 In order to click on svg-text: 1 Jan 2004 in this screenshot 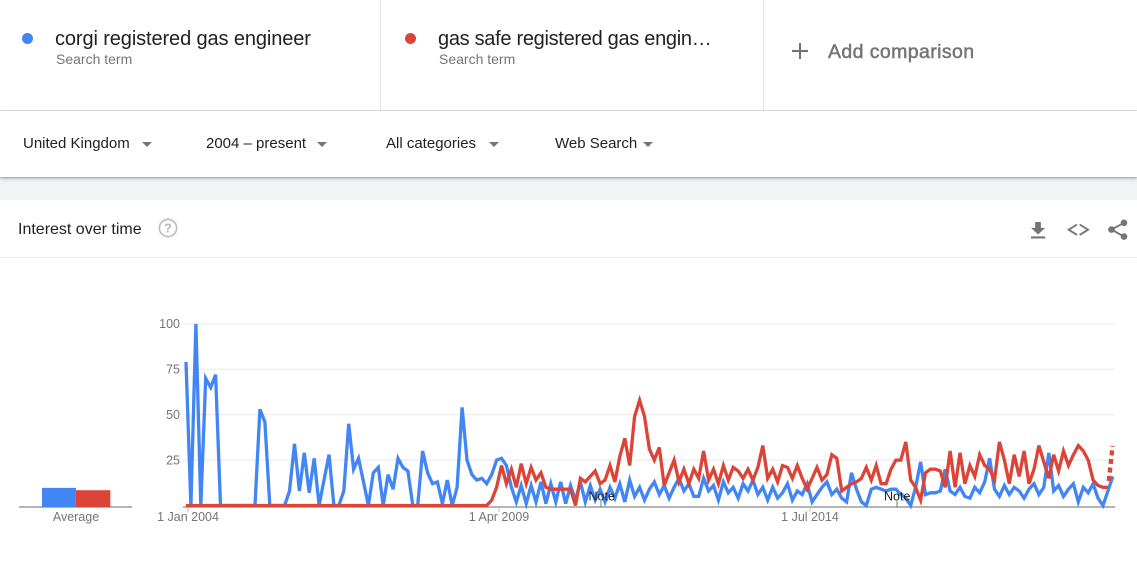, I will do `click(188, 517)`.